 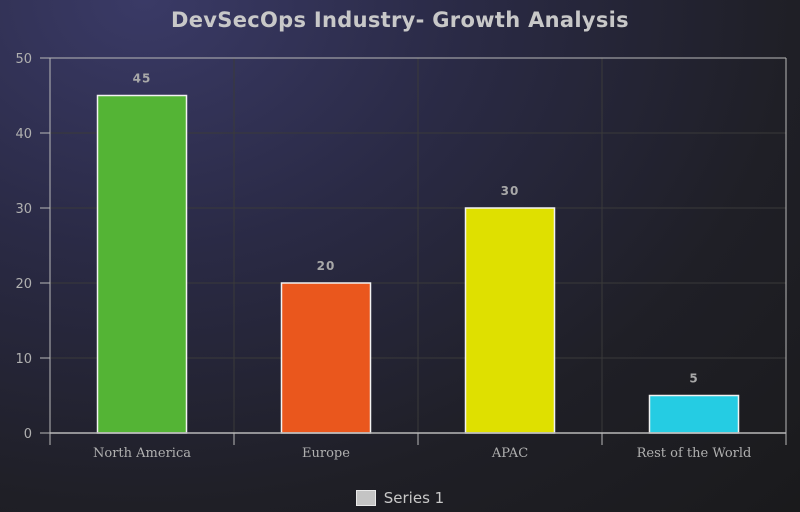 I want to click on x-tick-label: Europe, so click(x=326, y=453).